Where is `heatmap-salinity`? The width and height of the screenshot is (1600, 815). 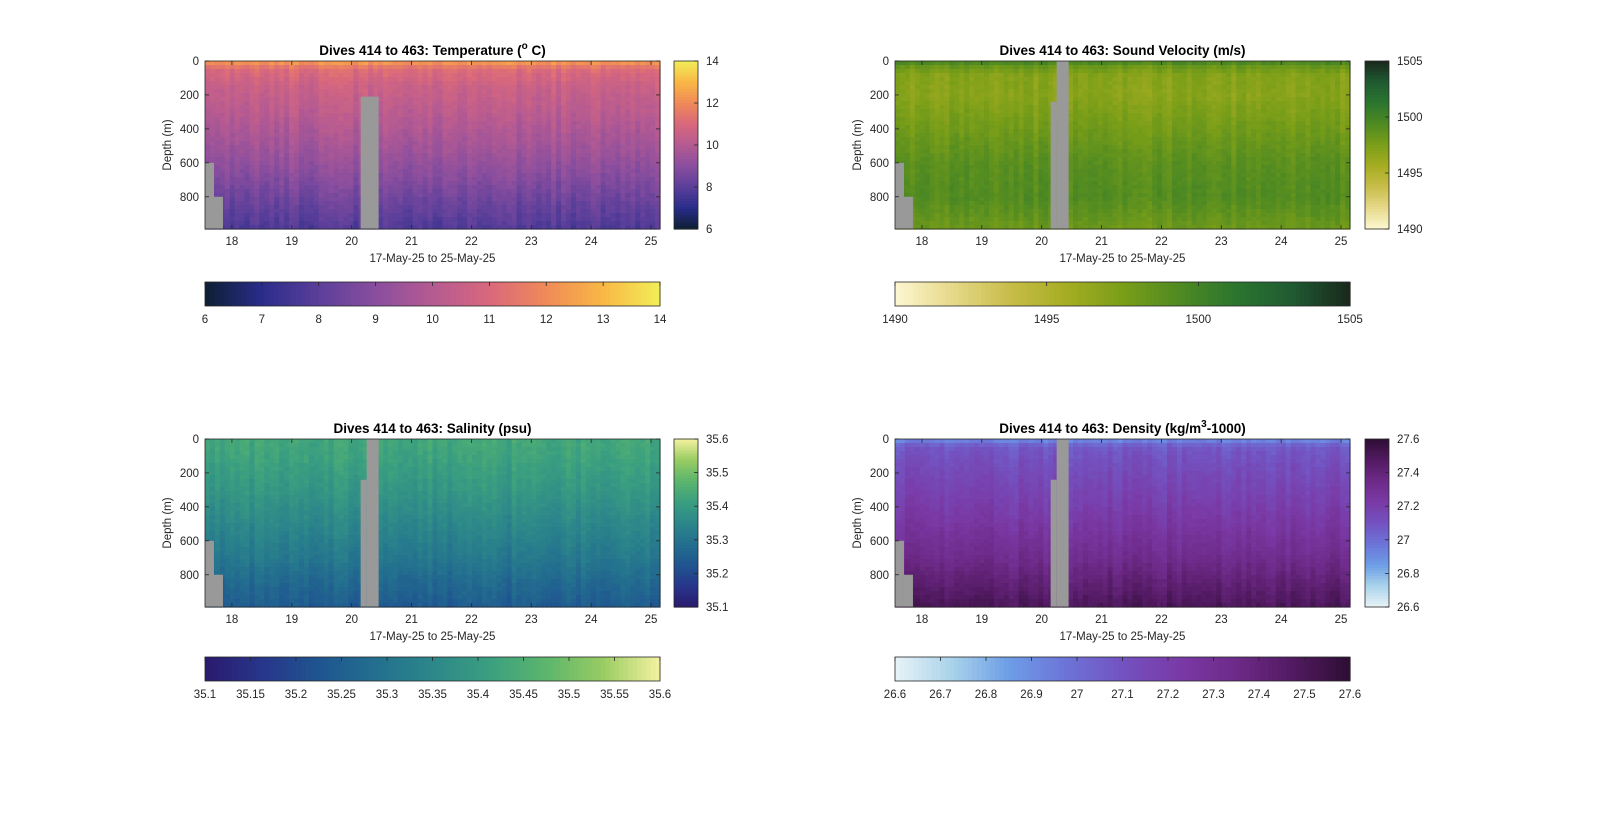 heatmap-salinity is located at coordinates (433, 523).